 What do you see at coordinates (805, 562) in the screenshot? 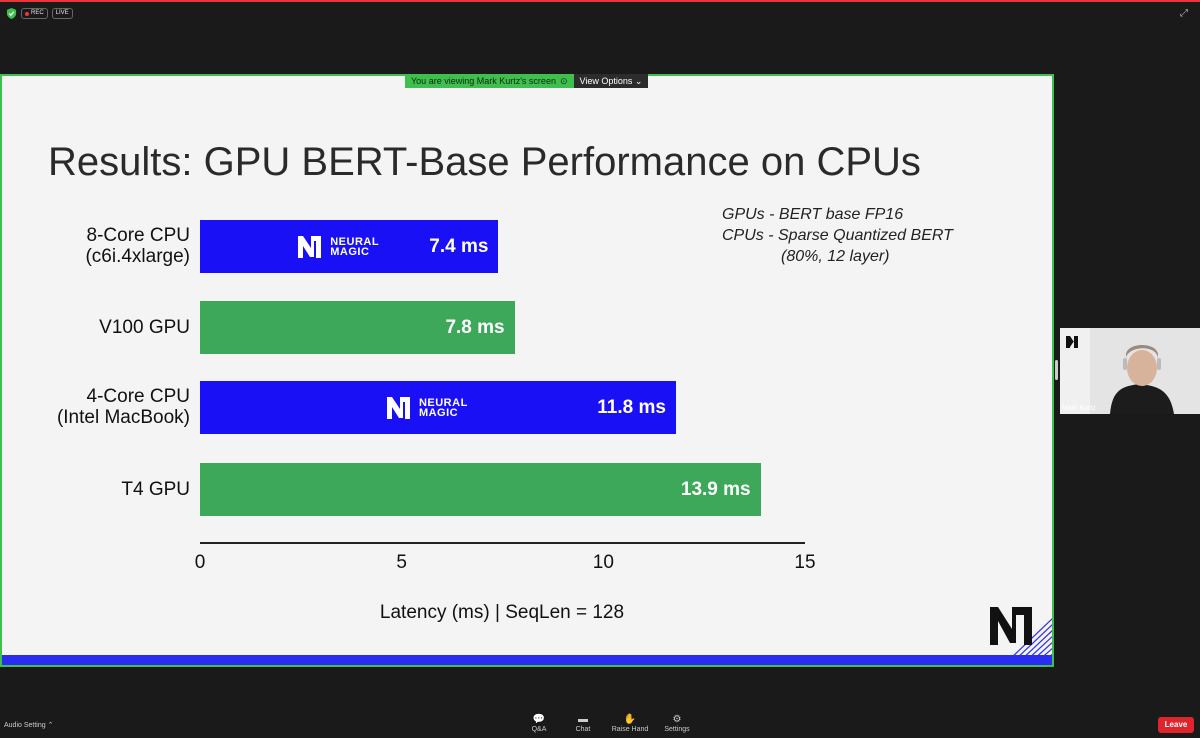
I see `x-tick-label: 15` at bounding box center [805, 562].